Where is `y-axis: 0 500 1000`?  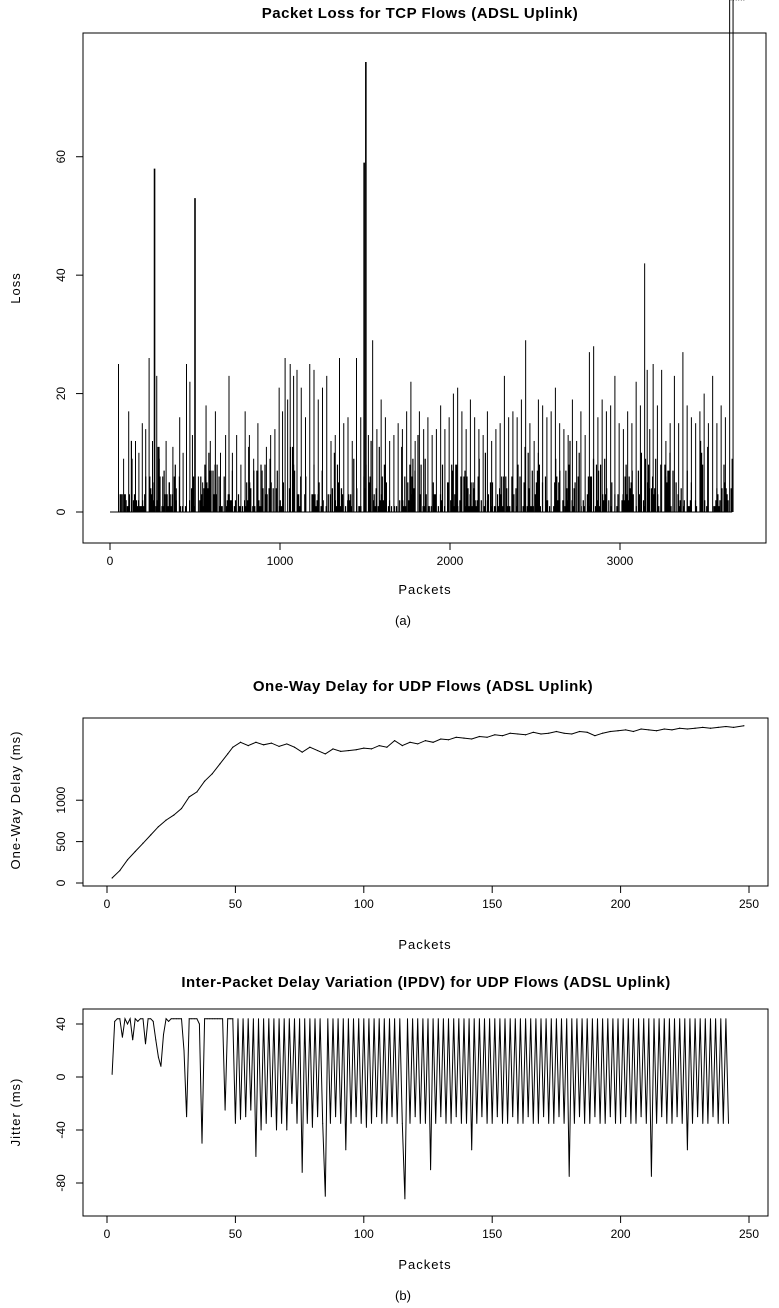
y-axis: 0 500 1000 is located at coordinates (69, 836).